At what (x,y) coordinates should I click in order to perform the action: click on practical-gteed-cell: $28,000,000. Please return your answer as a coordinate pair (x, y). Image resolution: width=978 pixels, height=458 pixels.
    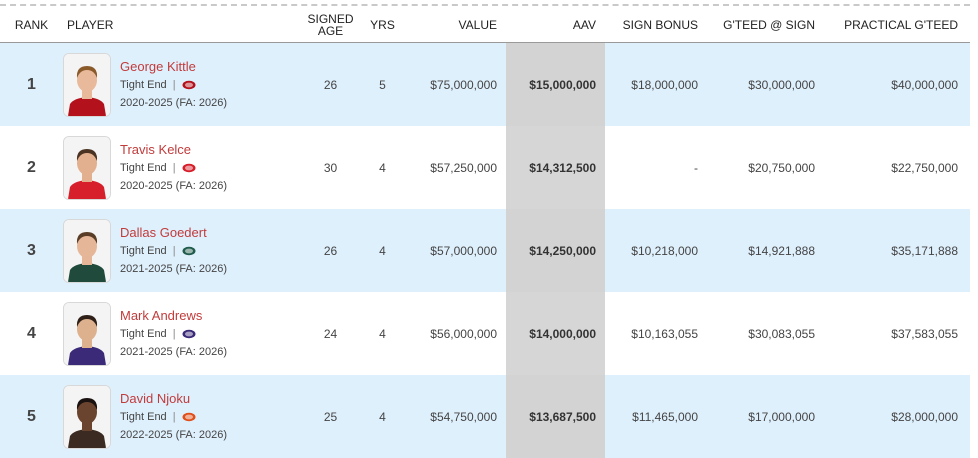
    Looking at the image, I should click on (897, 416).